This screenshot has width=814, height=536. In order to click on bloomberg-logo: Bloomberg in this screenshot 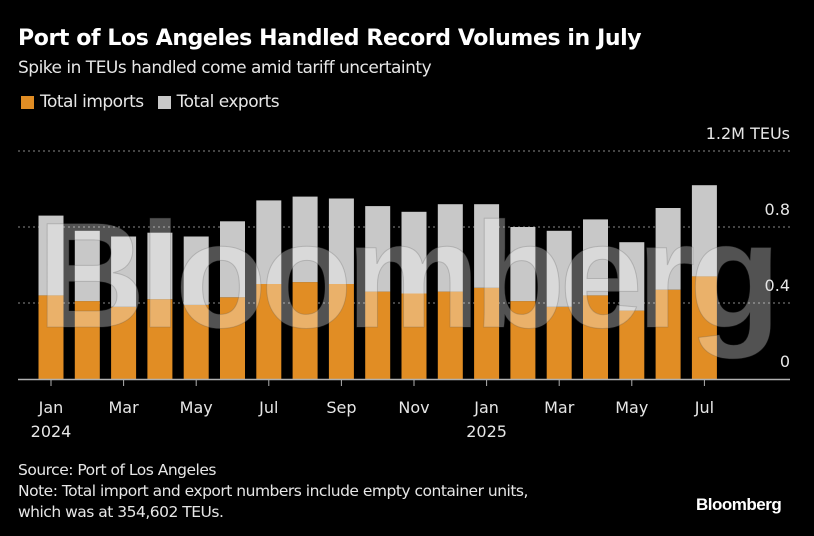, I will do `click(739, 504)`.